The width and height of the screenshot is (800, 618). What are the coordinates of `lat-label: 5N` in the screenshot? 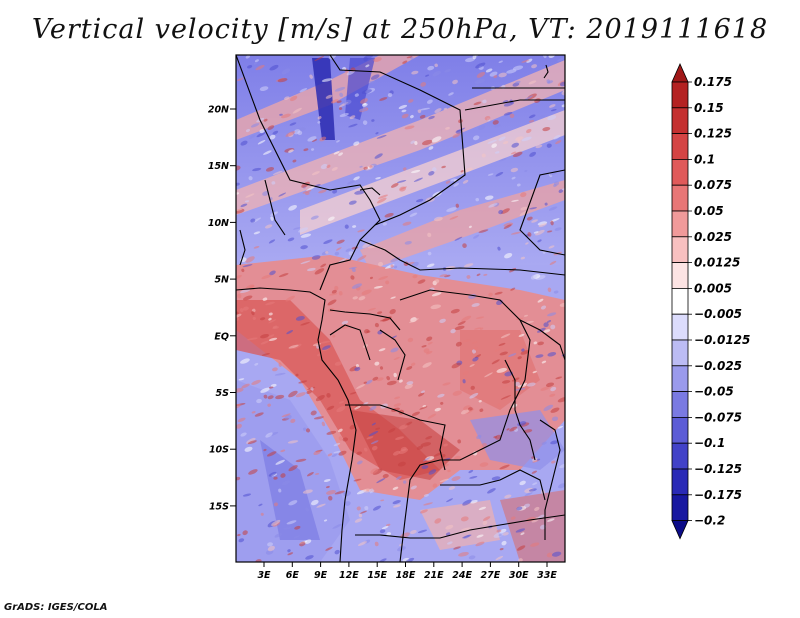 It's located at (221, 280).